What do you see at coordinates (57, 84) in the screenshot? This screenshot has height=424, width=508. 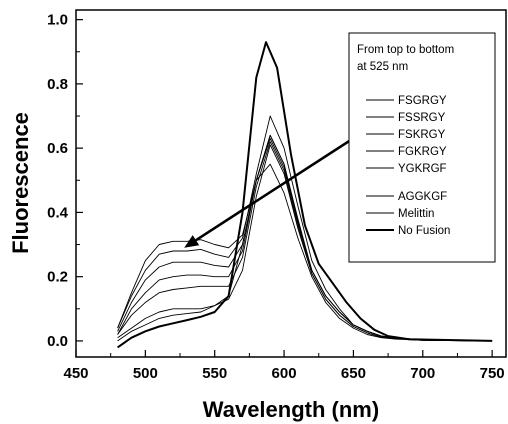 I see `y-tick-label: 0.8` at bounding box center [57, 84].